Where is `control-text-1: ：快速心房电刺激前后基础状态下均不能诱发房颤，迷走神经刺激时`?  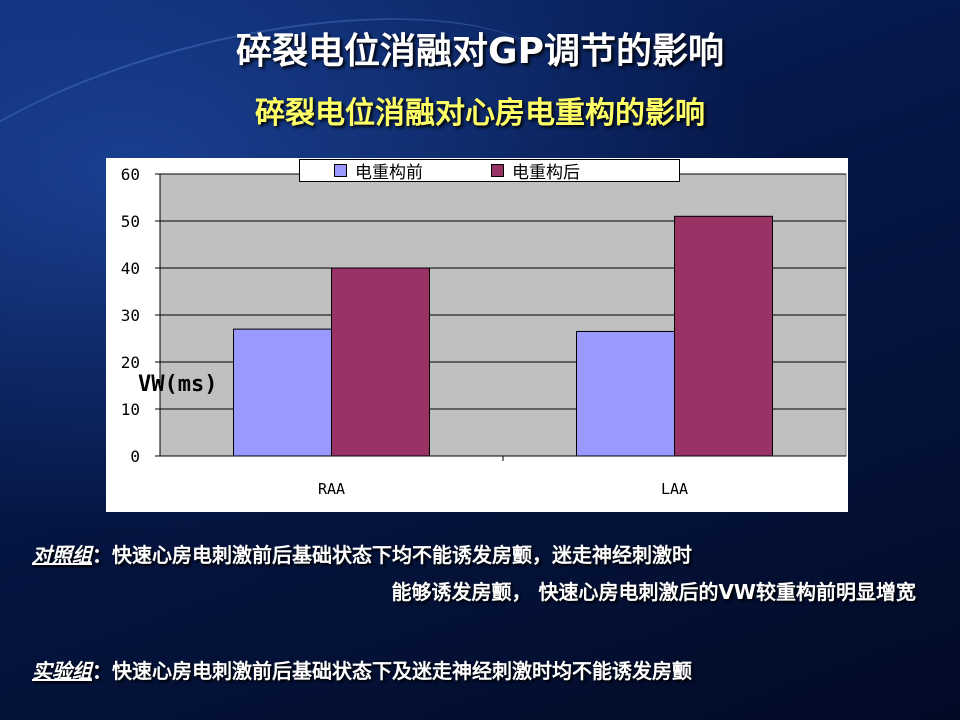
control-text-1: ：快速心房电刺激前后基础状态下均不能诱发房颤，迷走神经刺激时 is located at coordinates (392, 555).